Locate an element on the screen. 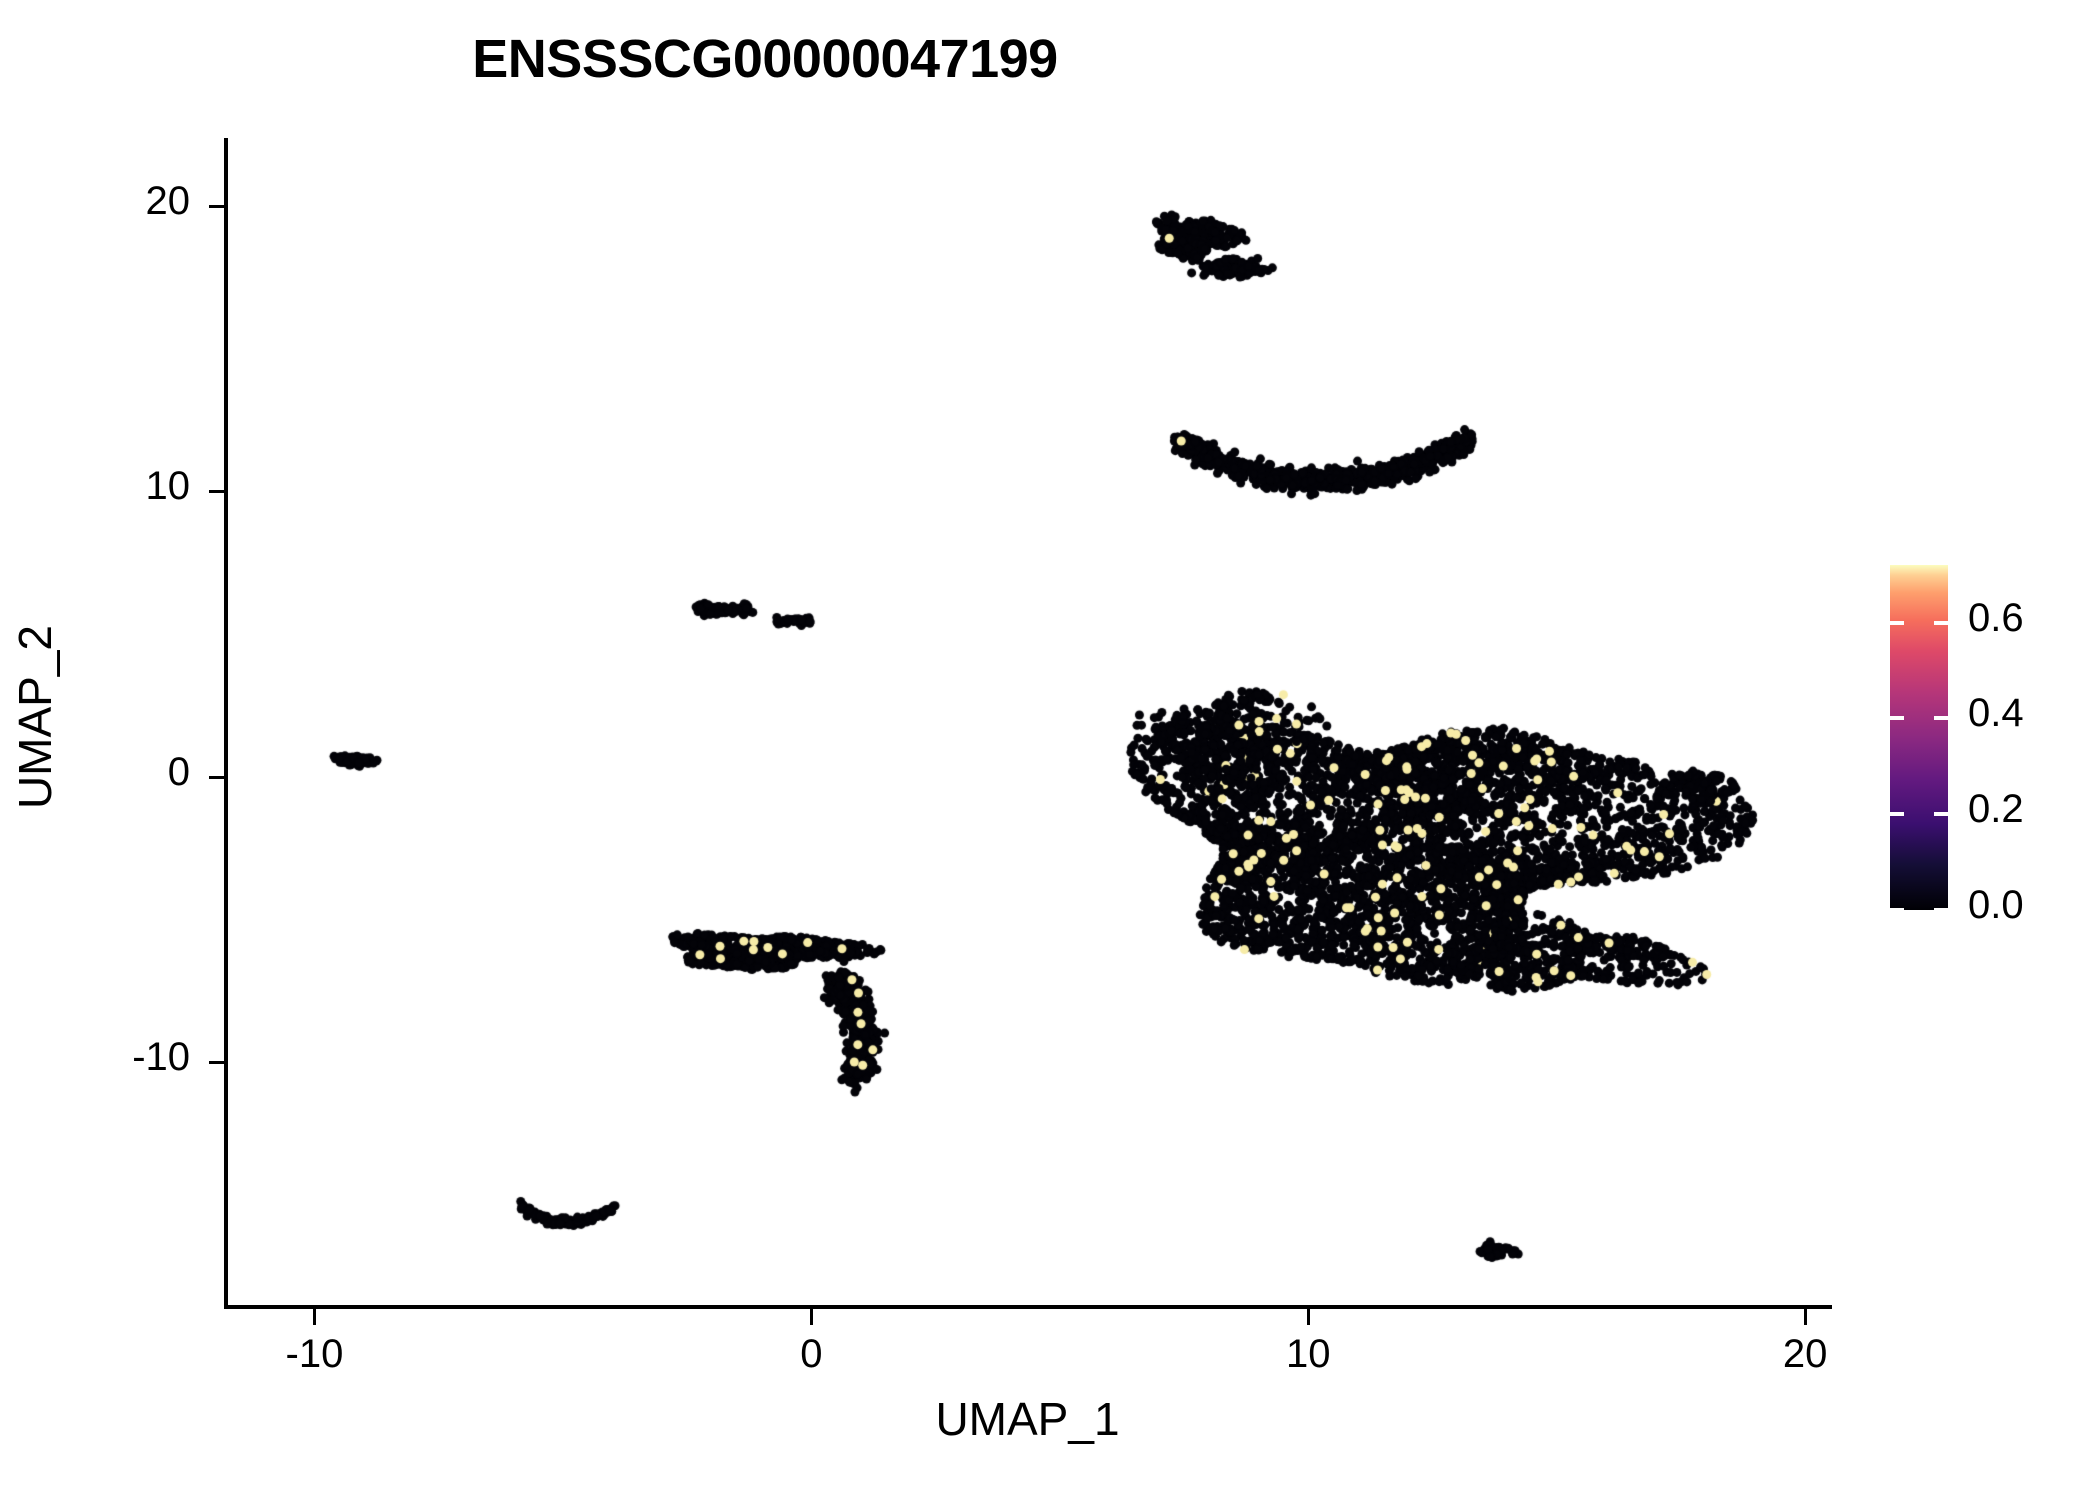 The image size is (2100, 1500). y-axis-line is located at coordinates (226, 723).